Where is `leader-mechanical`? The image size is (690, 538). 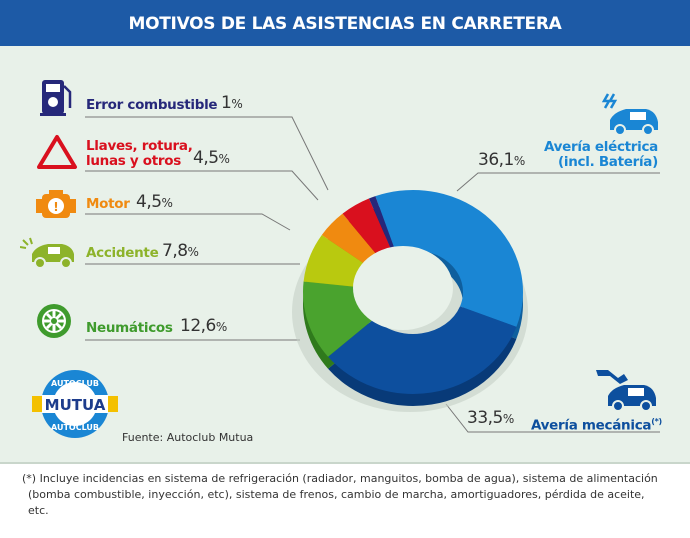
leader-mechanical is located at coordinates (552, 418).